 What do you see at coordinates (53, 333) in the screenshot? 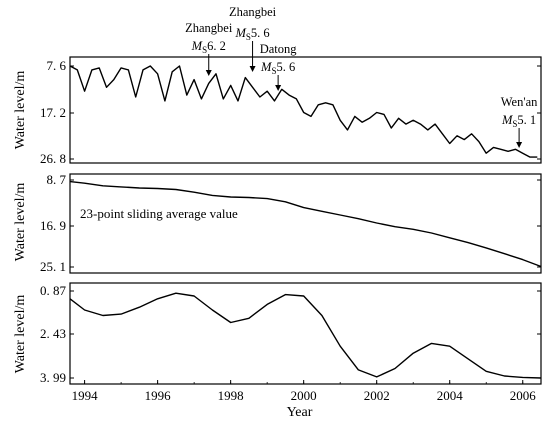
I see `y-tick-label: 2. 43` at bounding box center [53, 333].